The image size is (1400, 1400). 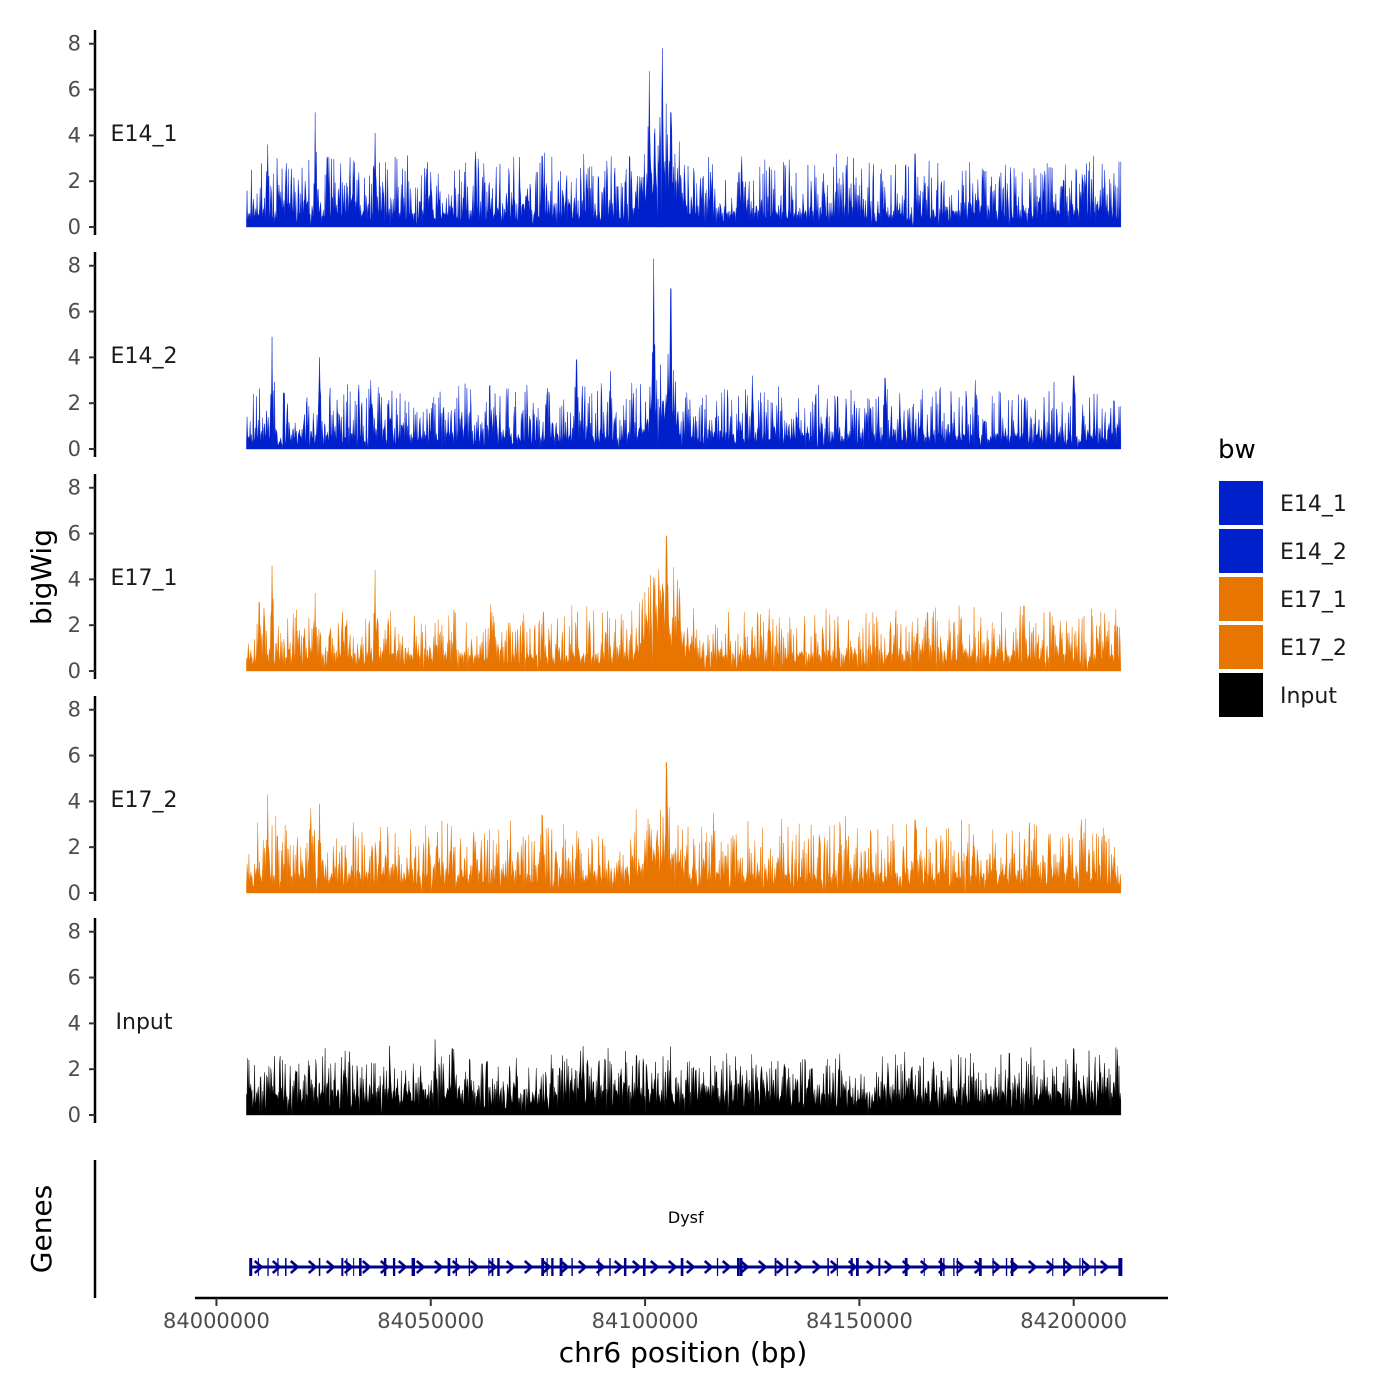 I want to click on legend-label: E17_1, so click(x=1313, y=600).